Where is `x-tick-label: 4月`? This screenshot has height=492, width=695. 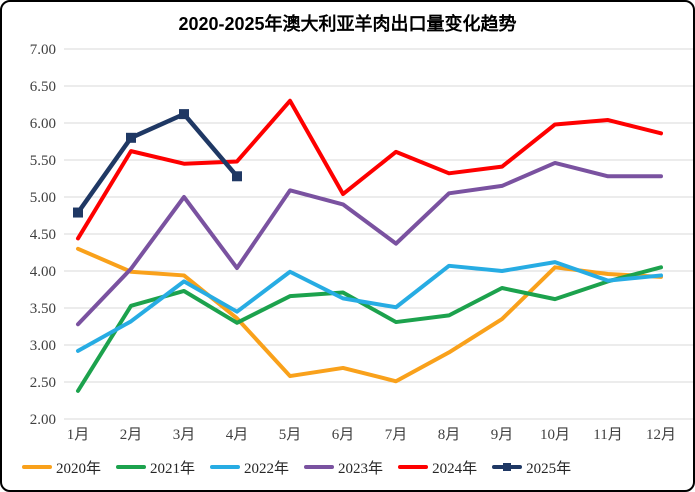 x-tick-label: 4月 is located at coordinates (237, 435).